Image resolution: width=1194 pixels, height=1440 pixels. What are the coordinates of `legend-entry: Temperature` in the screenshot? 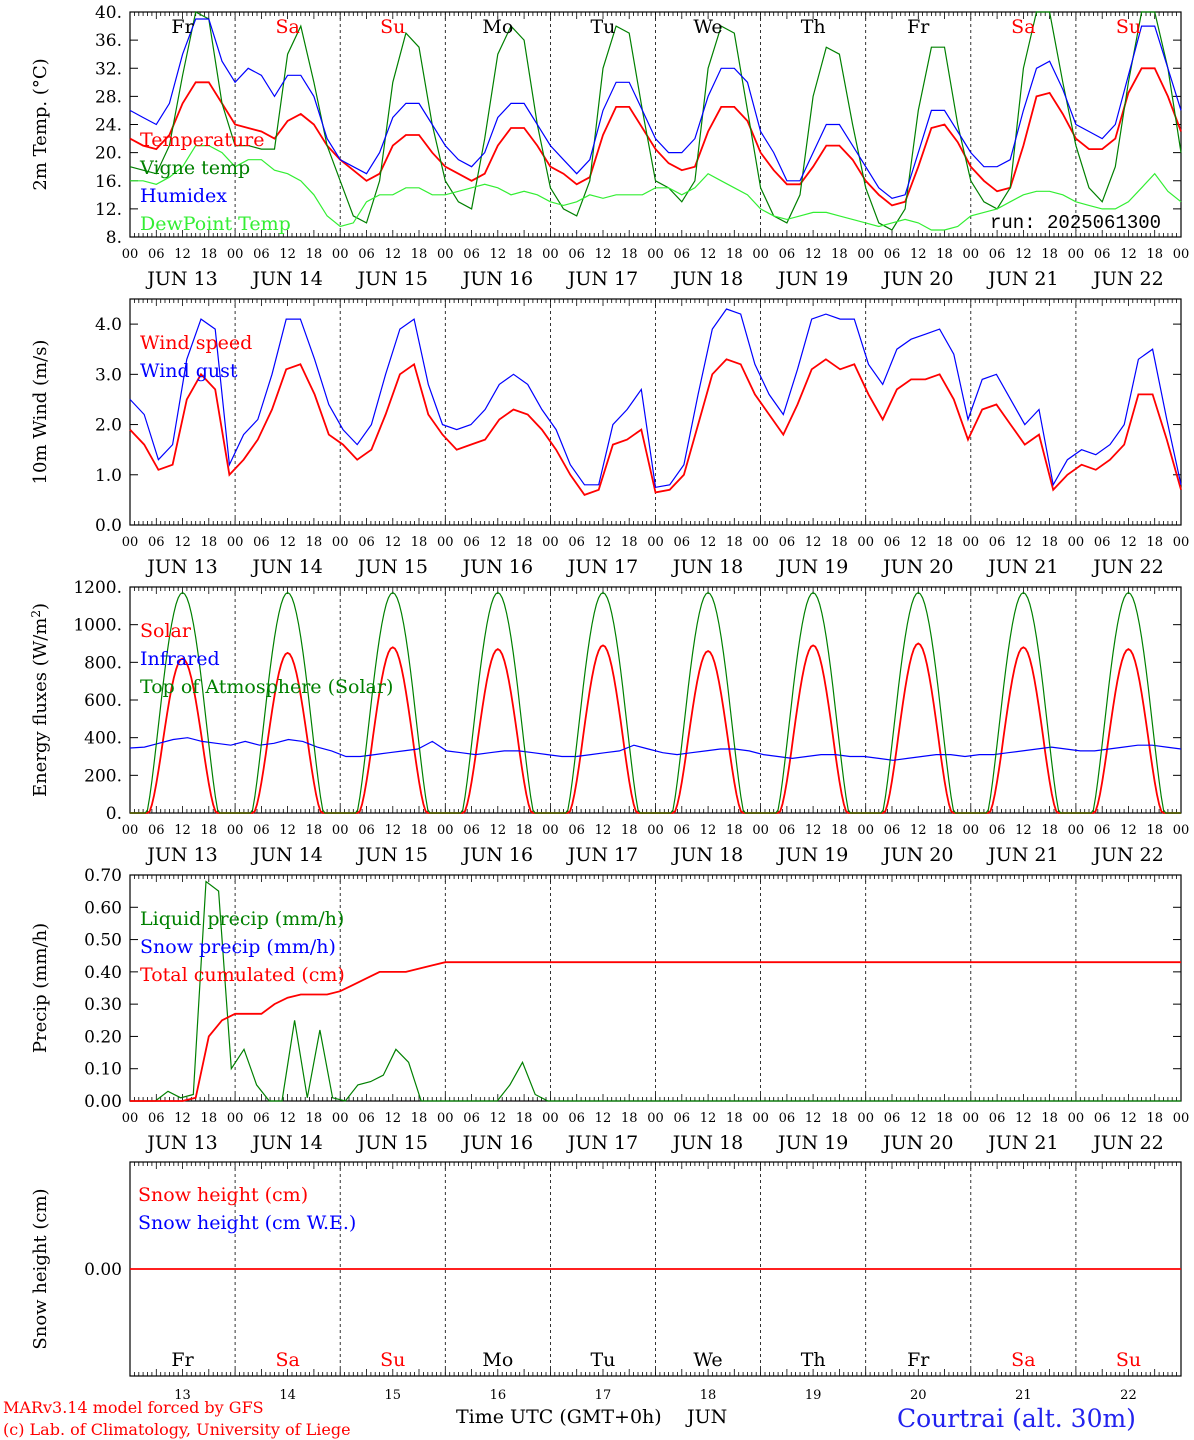 It's located at (202, 140).